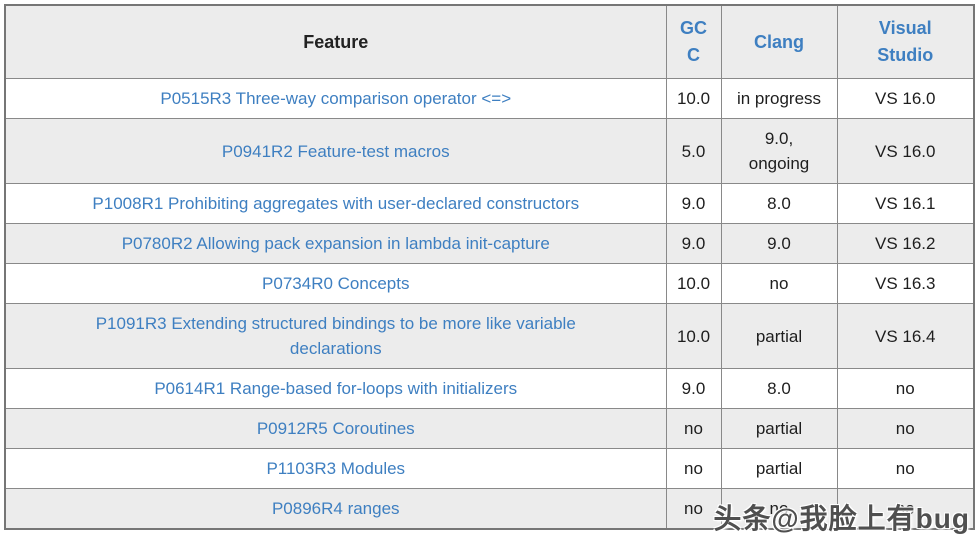 Image resolution: width=979 pixels, height=540 pixels. I want to click on table-row: P0896R4 ranges no no no, so click(489, 509).